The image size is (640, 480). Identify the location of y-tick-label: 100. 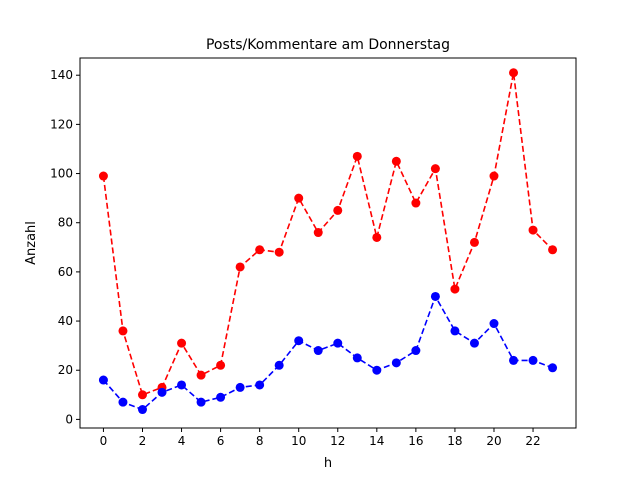
(61, 174).